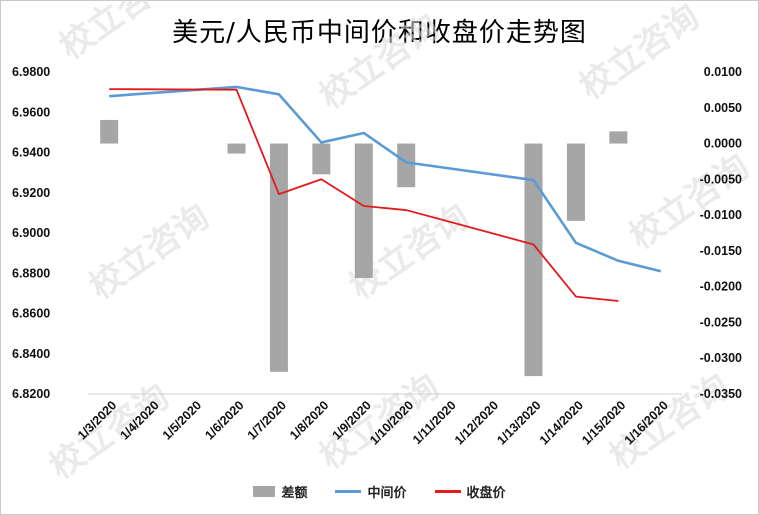 The height and width of the screenshot is (515, 759). Describe the element at coordinates (721, 251) in the screenshot. I see `right-tick-label: -0.0150` at that location.